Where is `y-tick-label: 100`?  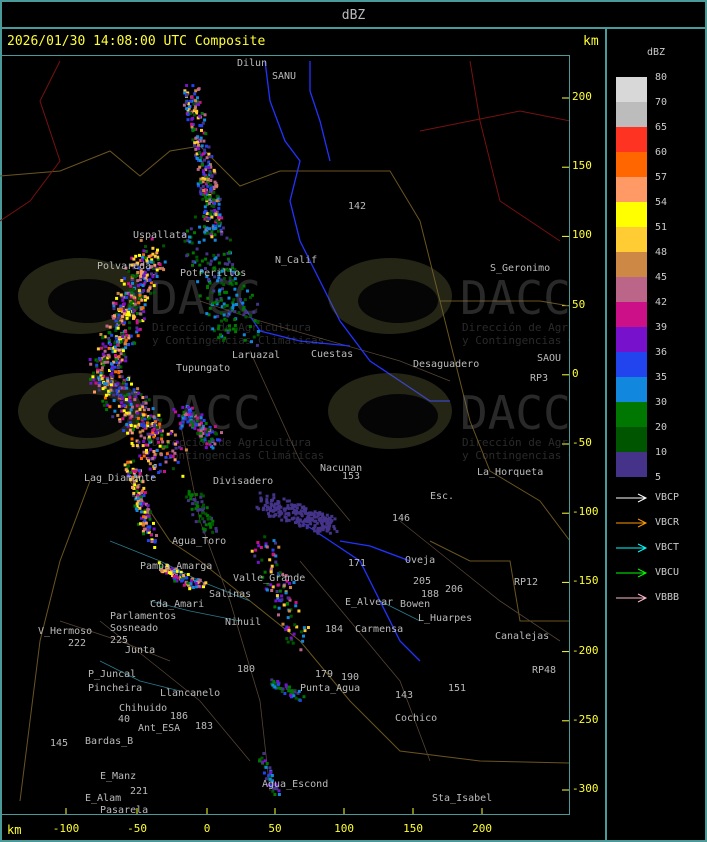 y-tick-label: 100 is located at coordinates (582, 235).